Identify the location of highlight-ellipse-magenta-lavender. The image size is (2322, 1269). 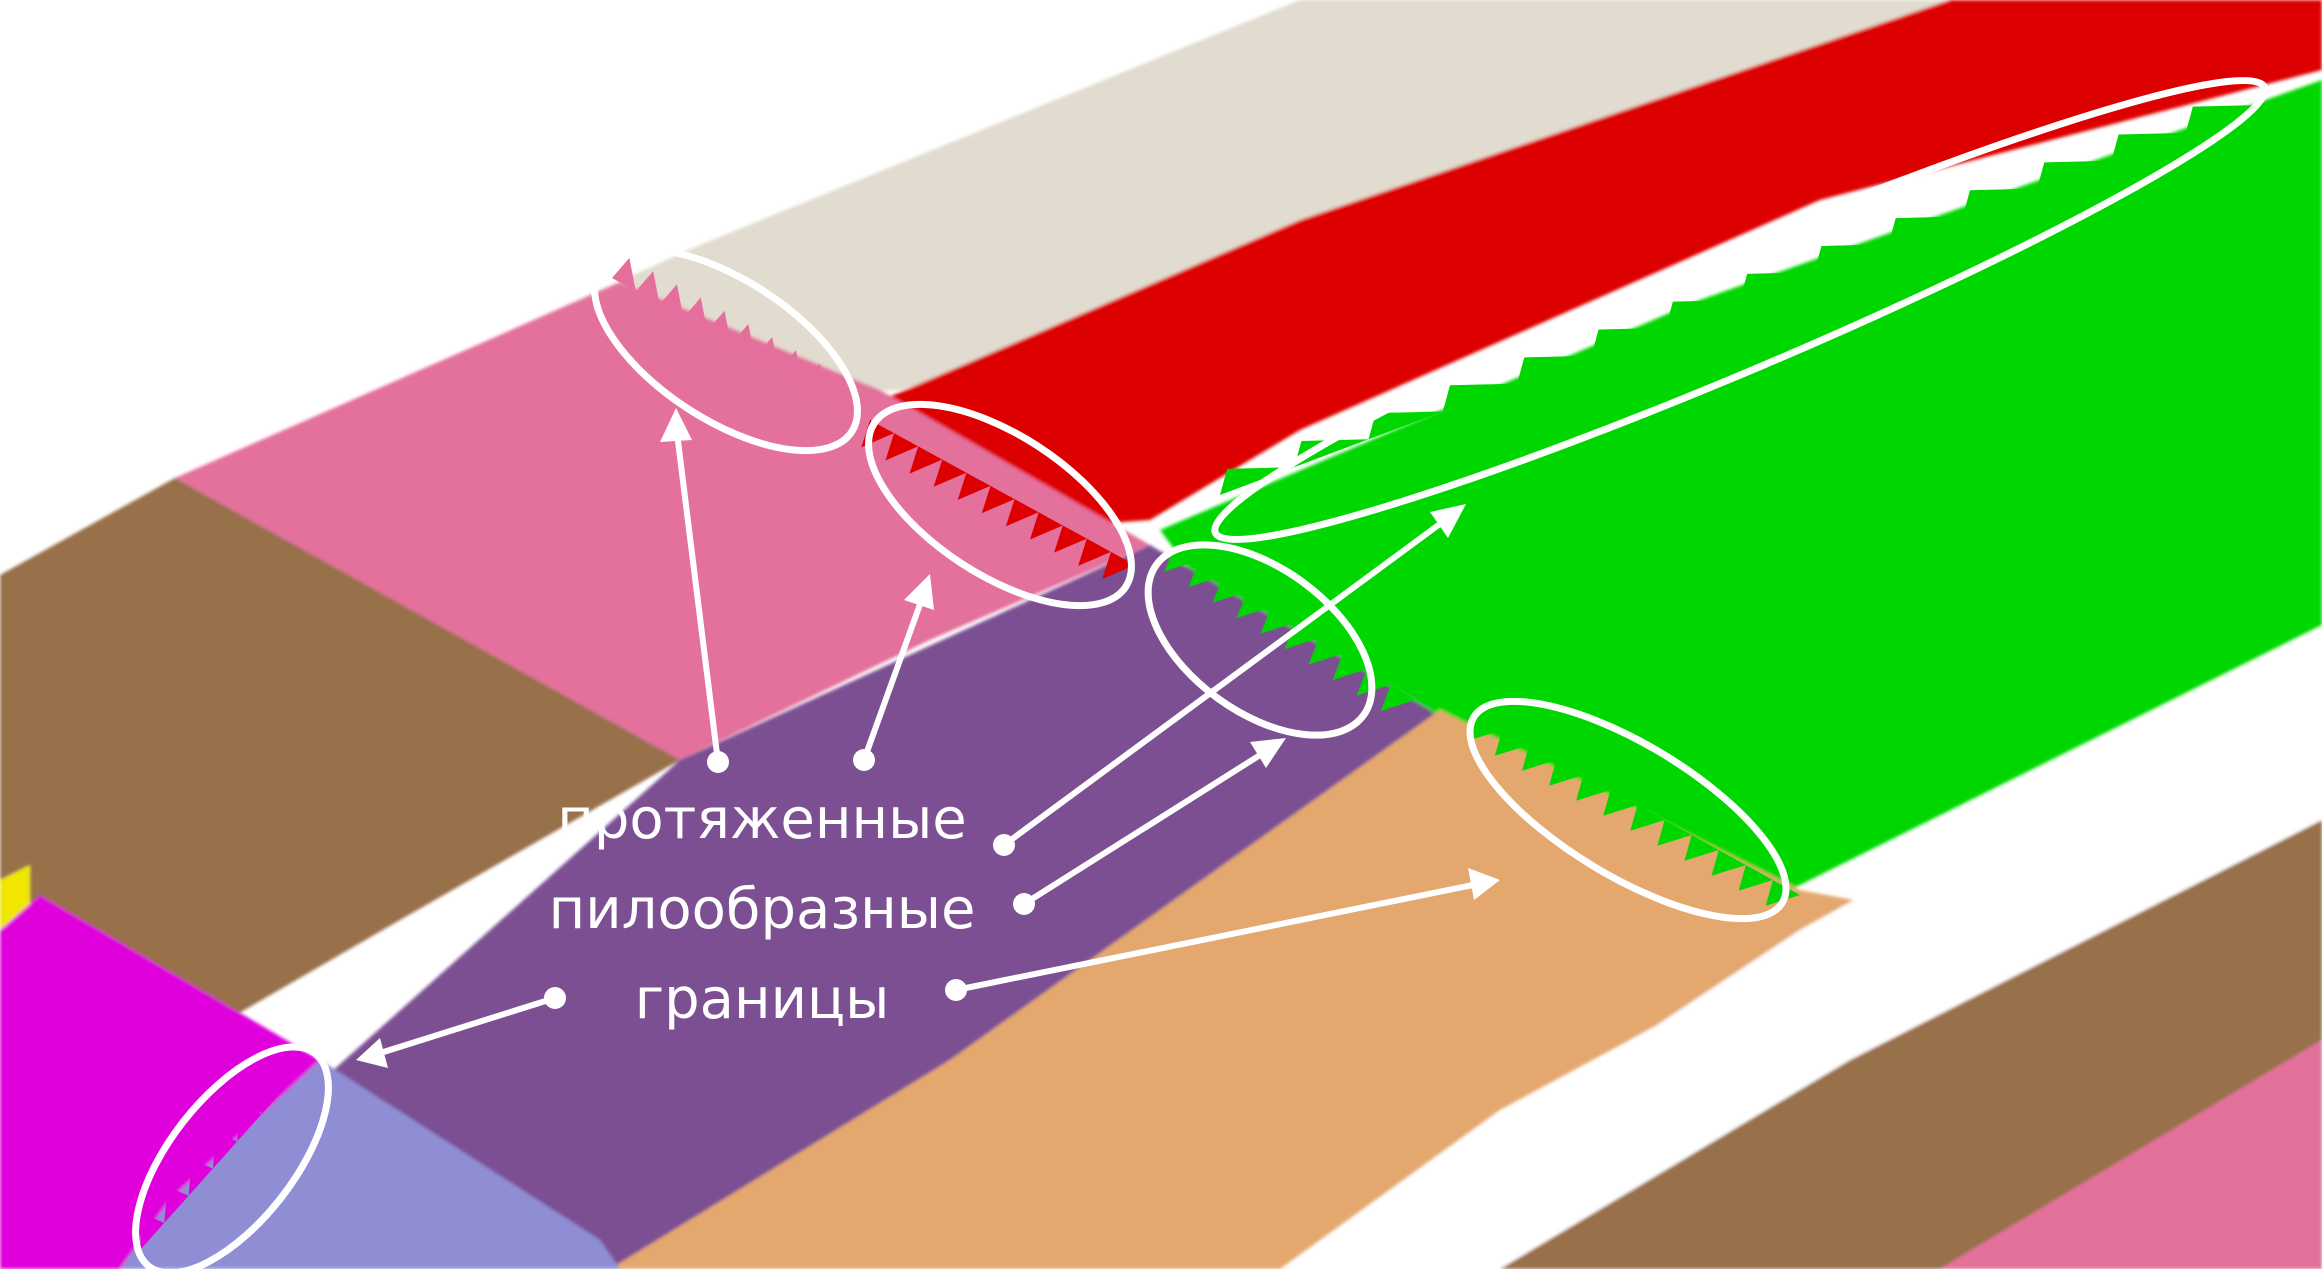
(232, 1156).